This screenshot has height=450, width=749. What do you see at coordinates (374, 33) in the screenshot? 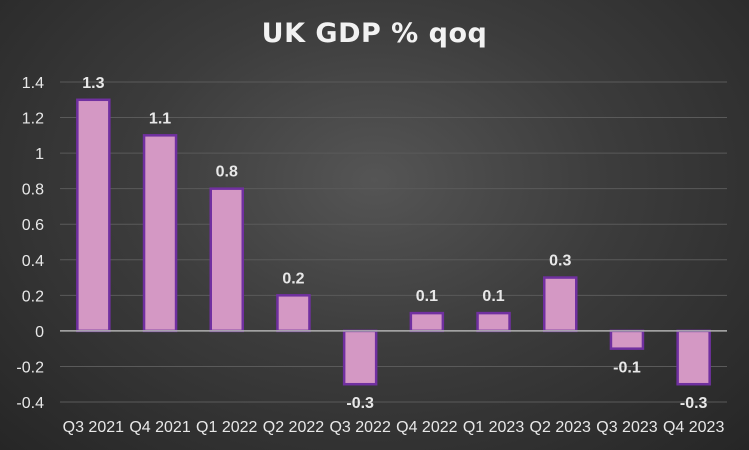
I see `chart-title: UK GDP % qoq` at bounding box center [374, 33].